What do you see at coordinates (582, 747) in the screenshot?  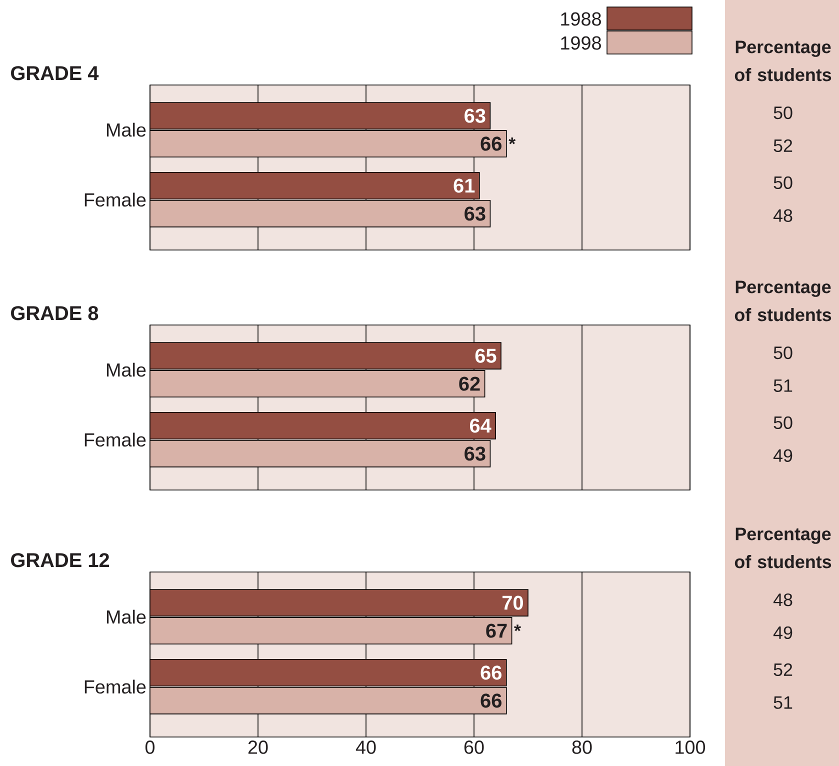 I see `x-tick-label: 80` at bounding box center [582, 747].